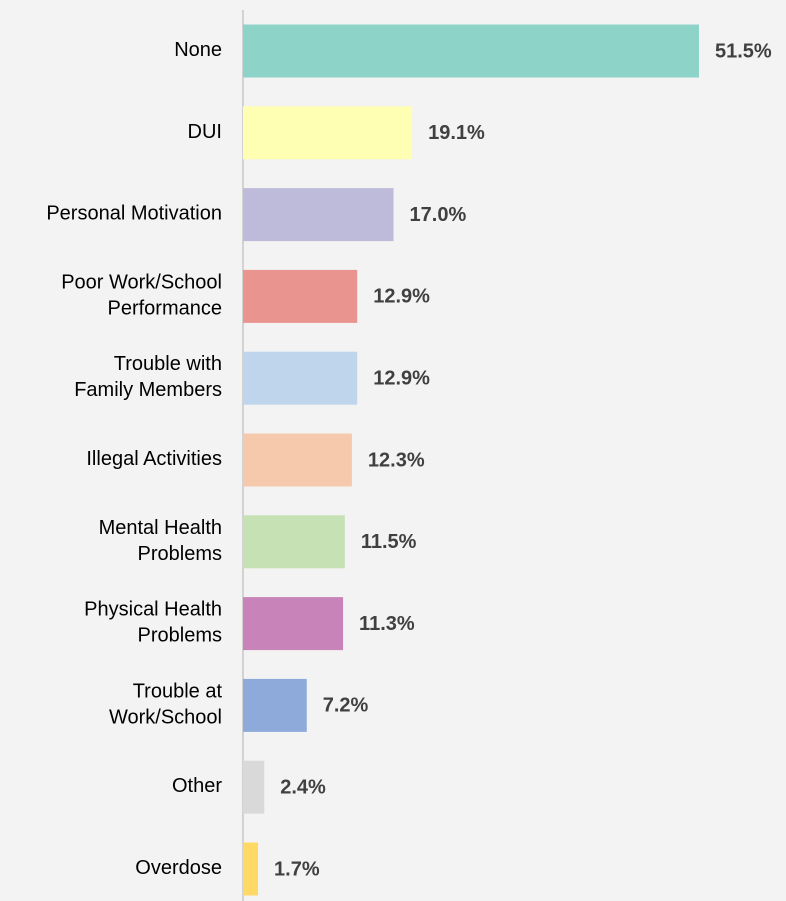  I want to click on value-label: 7.2%, so click(346, 706).